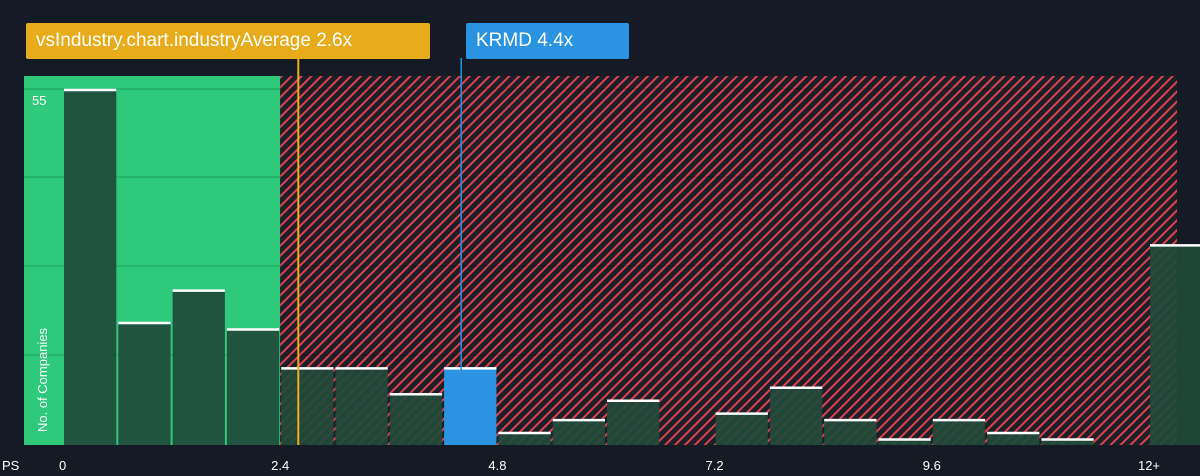  Describe the element at coordinates (715, 465) in the screenshot. I see `x-tick-3: 7.2` at that location.